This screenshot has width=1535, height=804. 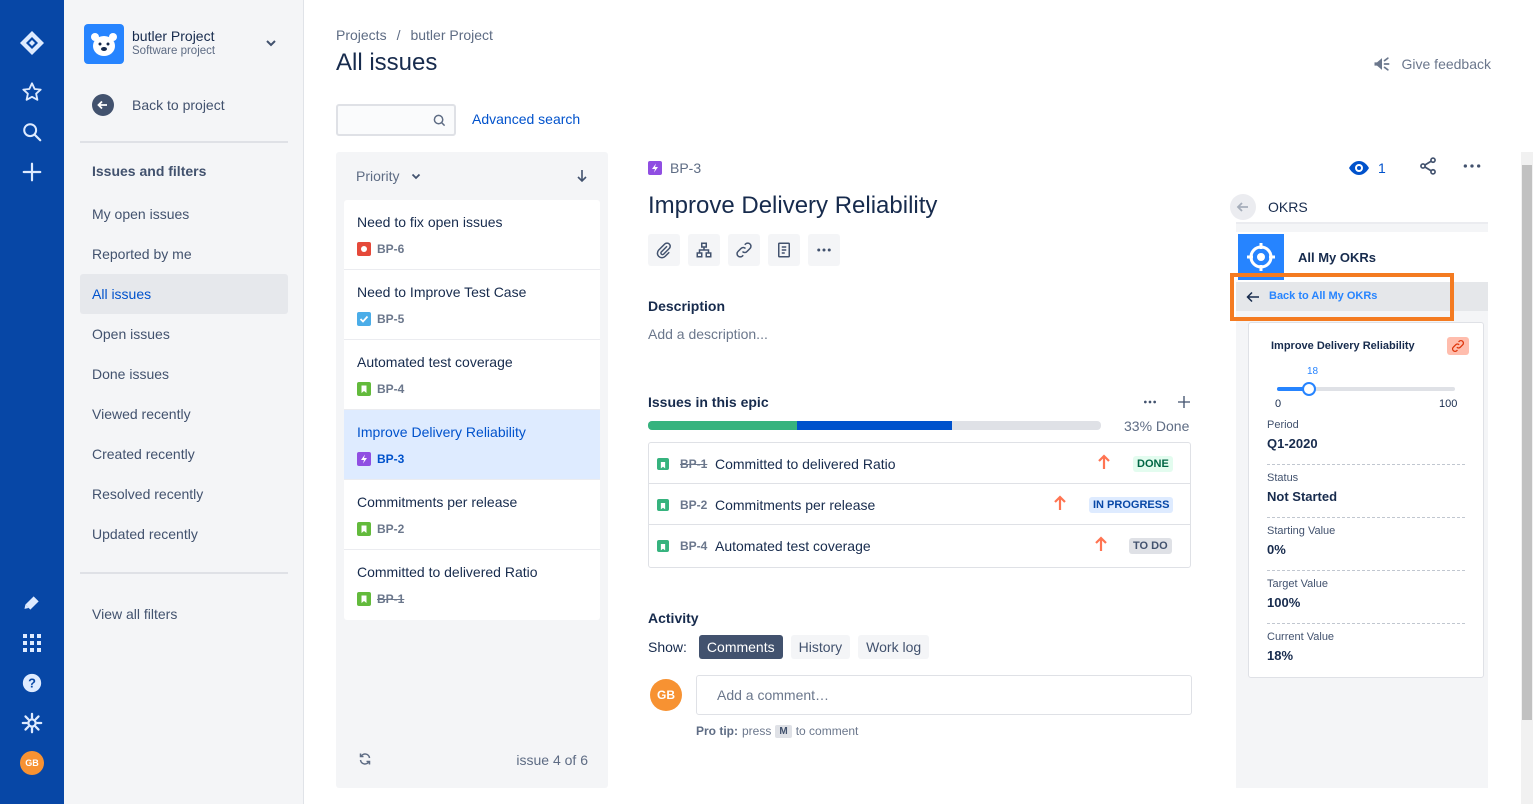 What do you see at coordinates (1104, 463) in the screenshot?
I see `priority-high-arrow-icon` at bounding box center [1104, 463].